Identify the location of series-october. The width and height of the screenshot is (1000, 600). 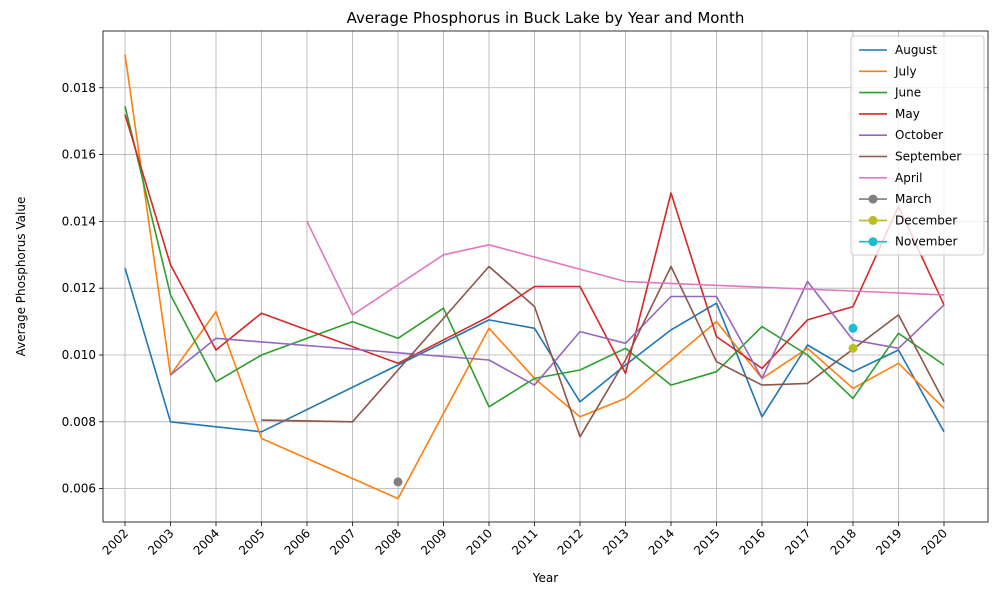
(557, 333).